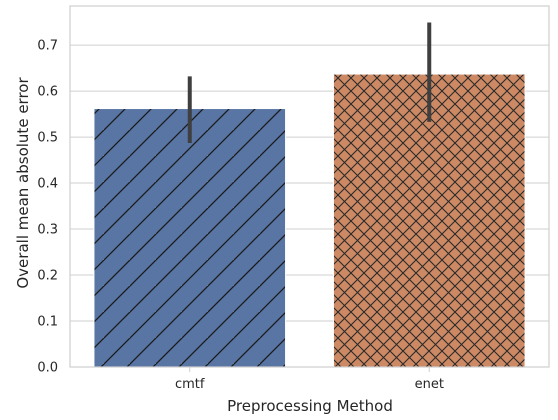 This screenshot has width=558, height=420. Describe the element at coordinates (47, 138) in the screenshot. I see `y-tick-label: 0.5` at that location.